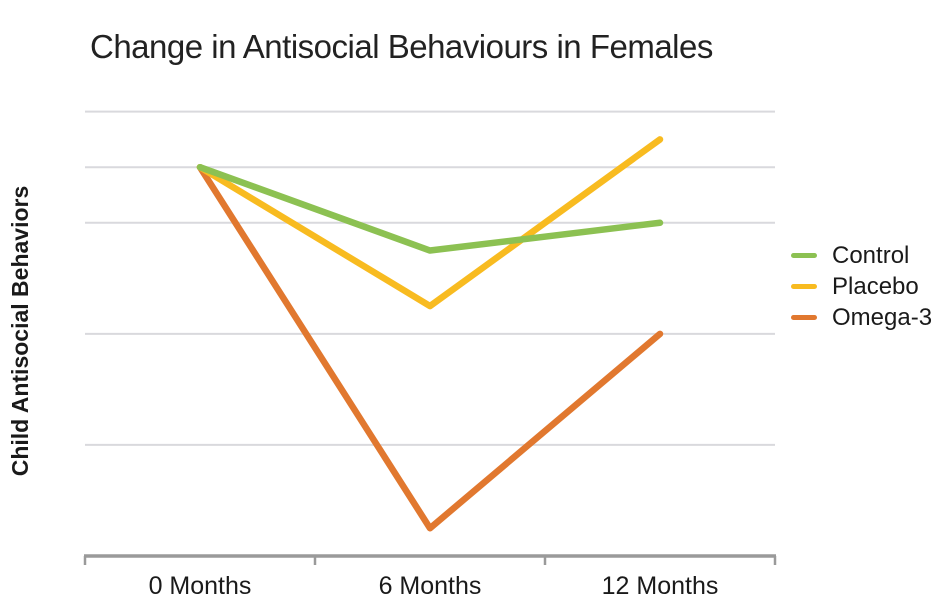  I want to click on legend-label: Control, so click(871, 255).